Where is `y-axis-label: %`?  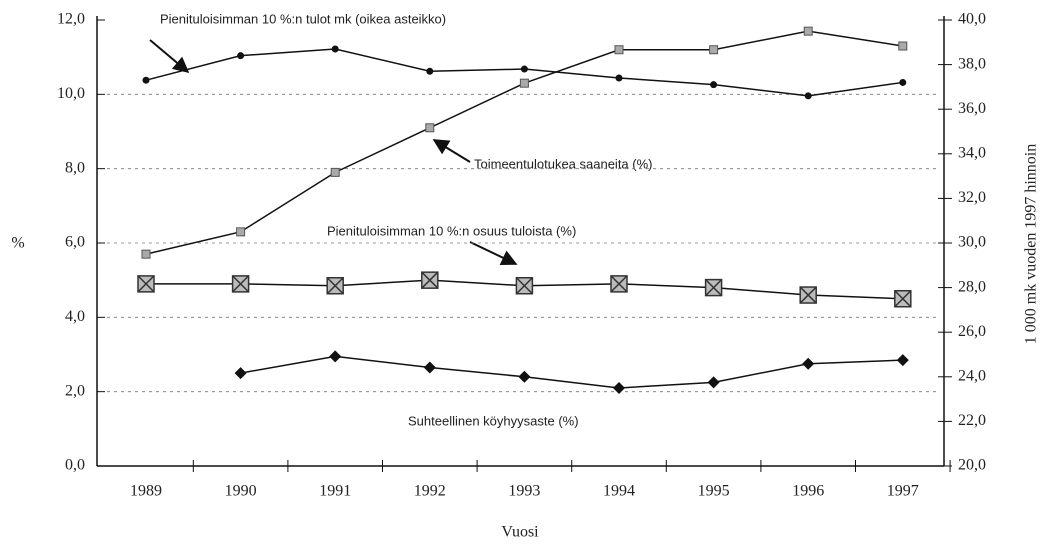 y-axis-label: % is located at coordinates (17, 243).